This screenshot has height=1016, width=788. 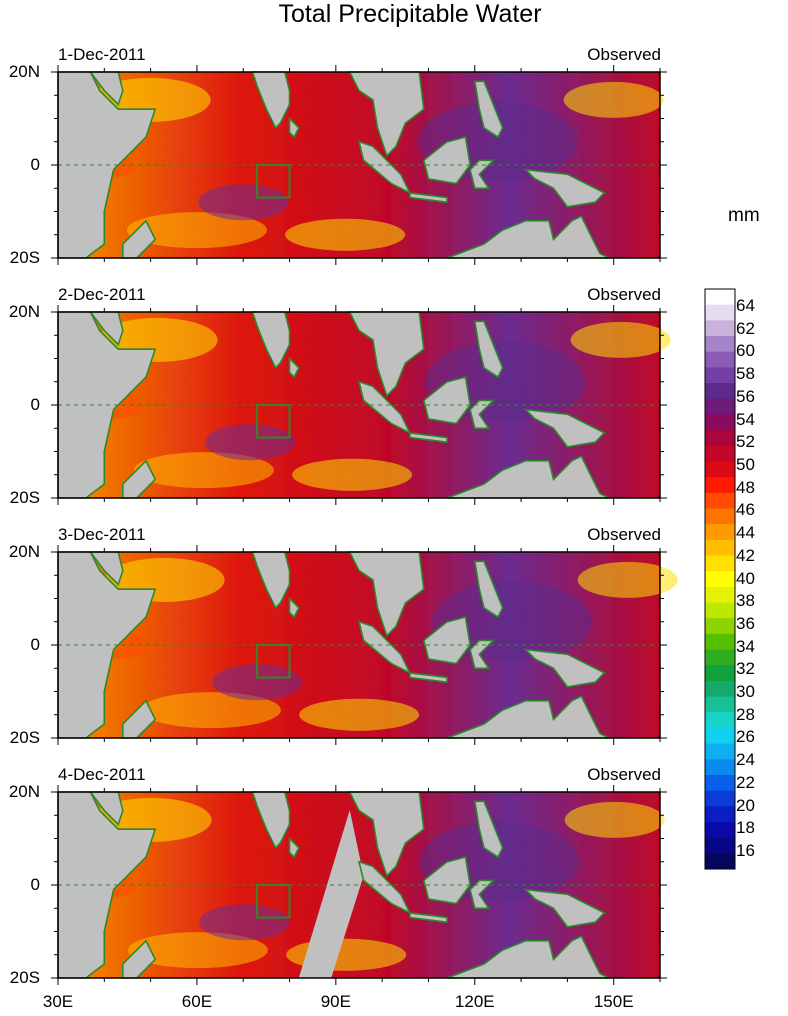 I want to click on lon-tick-label: 30E, so click(x=58, y=1001).